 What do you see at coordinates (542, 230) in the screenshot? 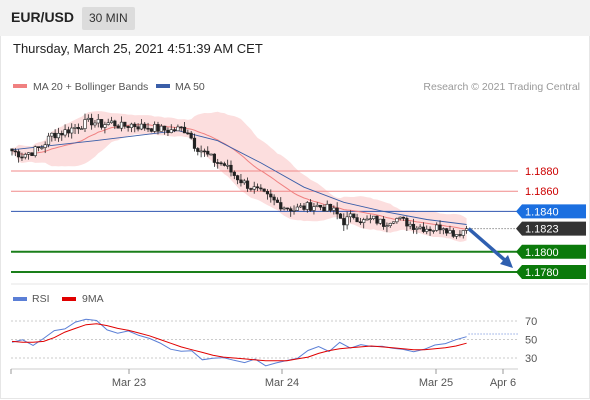
I see `last-price-label: 1.1823` at bounding box center [542, 230].